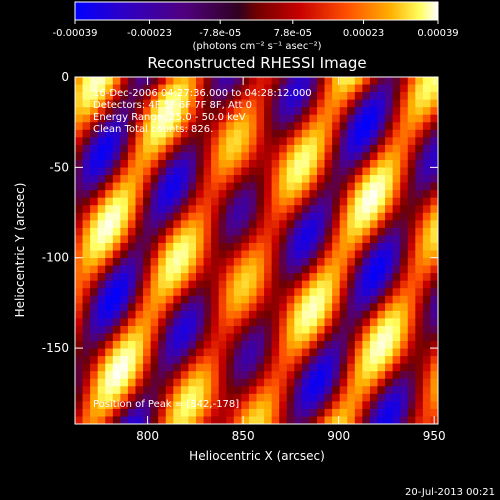 The image size is (500, 500). What do you see at coordinates (166, 404) in the screenshot?
I see `peak-position-annotation: Position of Peak = [842,-178]` at bounding box center [166, 404].